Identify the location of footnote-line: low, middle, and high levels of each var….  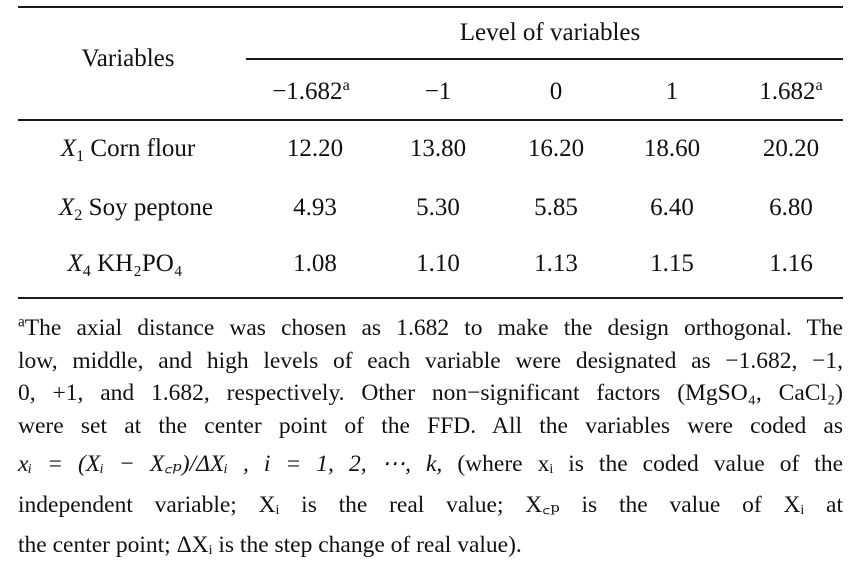
(430, 360).